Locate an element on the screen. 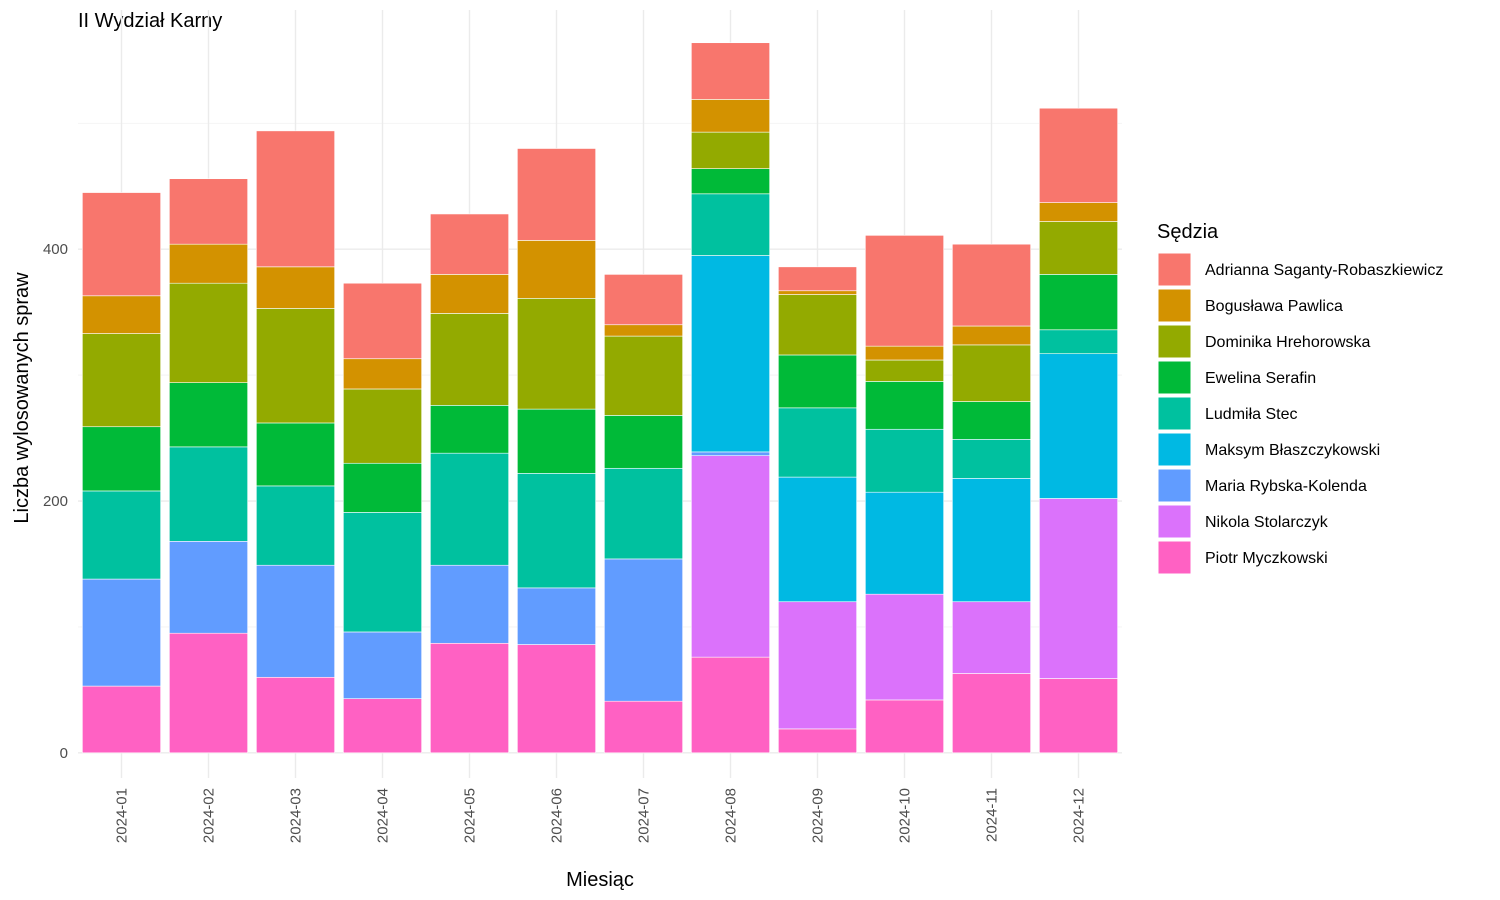  y-tick-label: 400 is located at coordinates (55, 249).